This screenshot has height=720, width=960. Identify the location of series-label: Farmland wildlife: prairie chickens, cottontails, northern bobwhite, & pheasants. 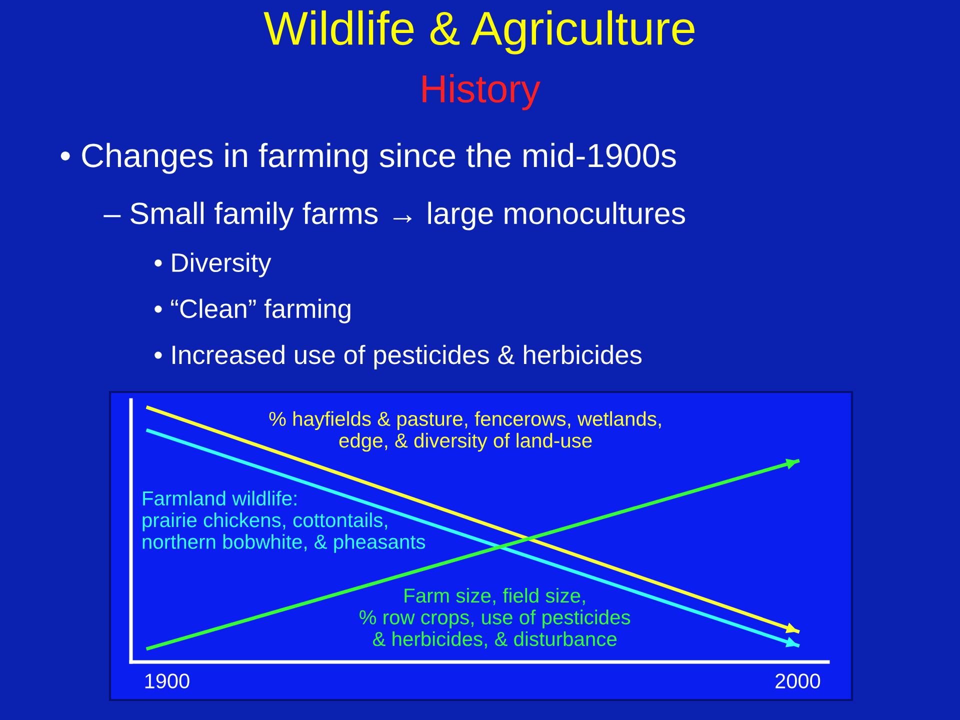
(284, 521).